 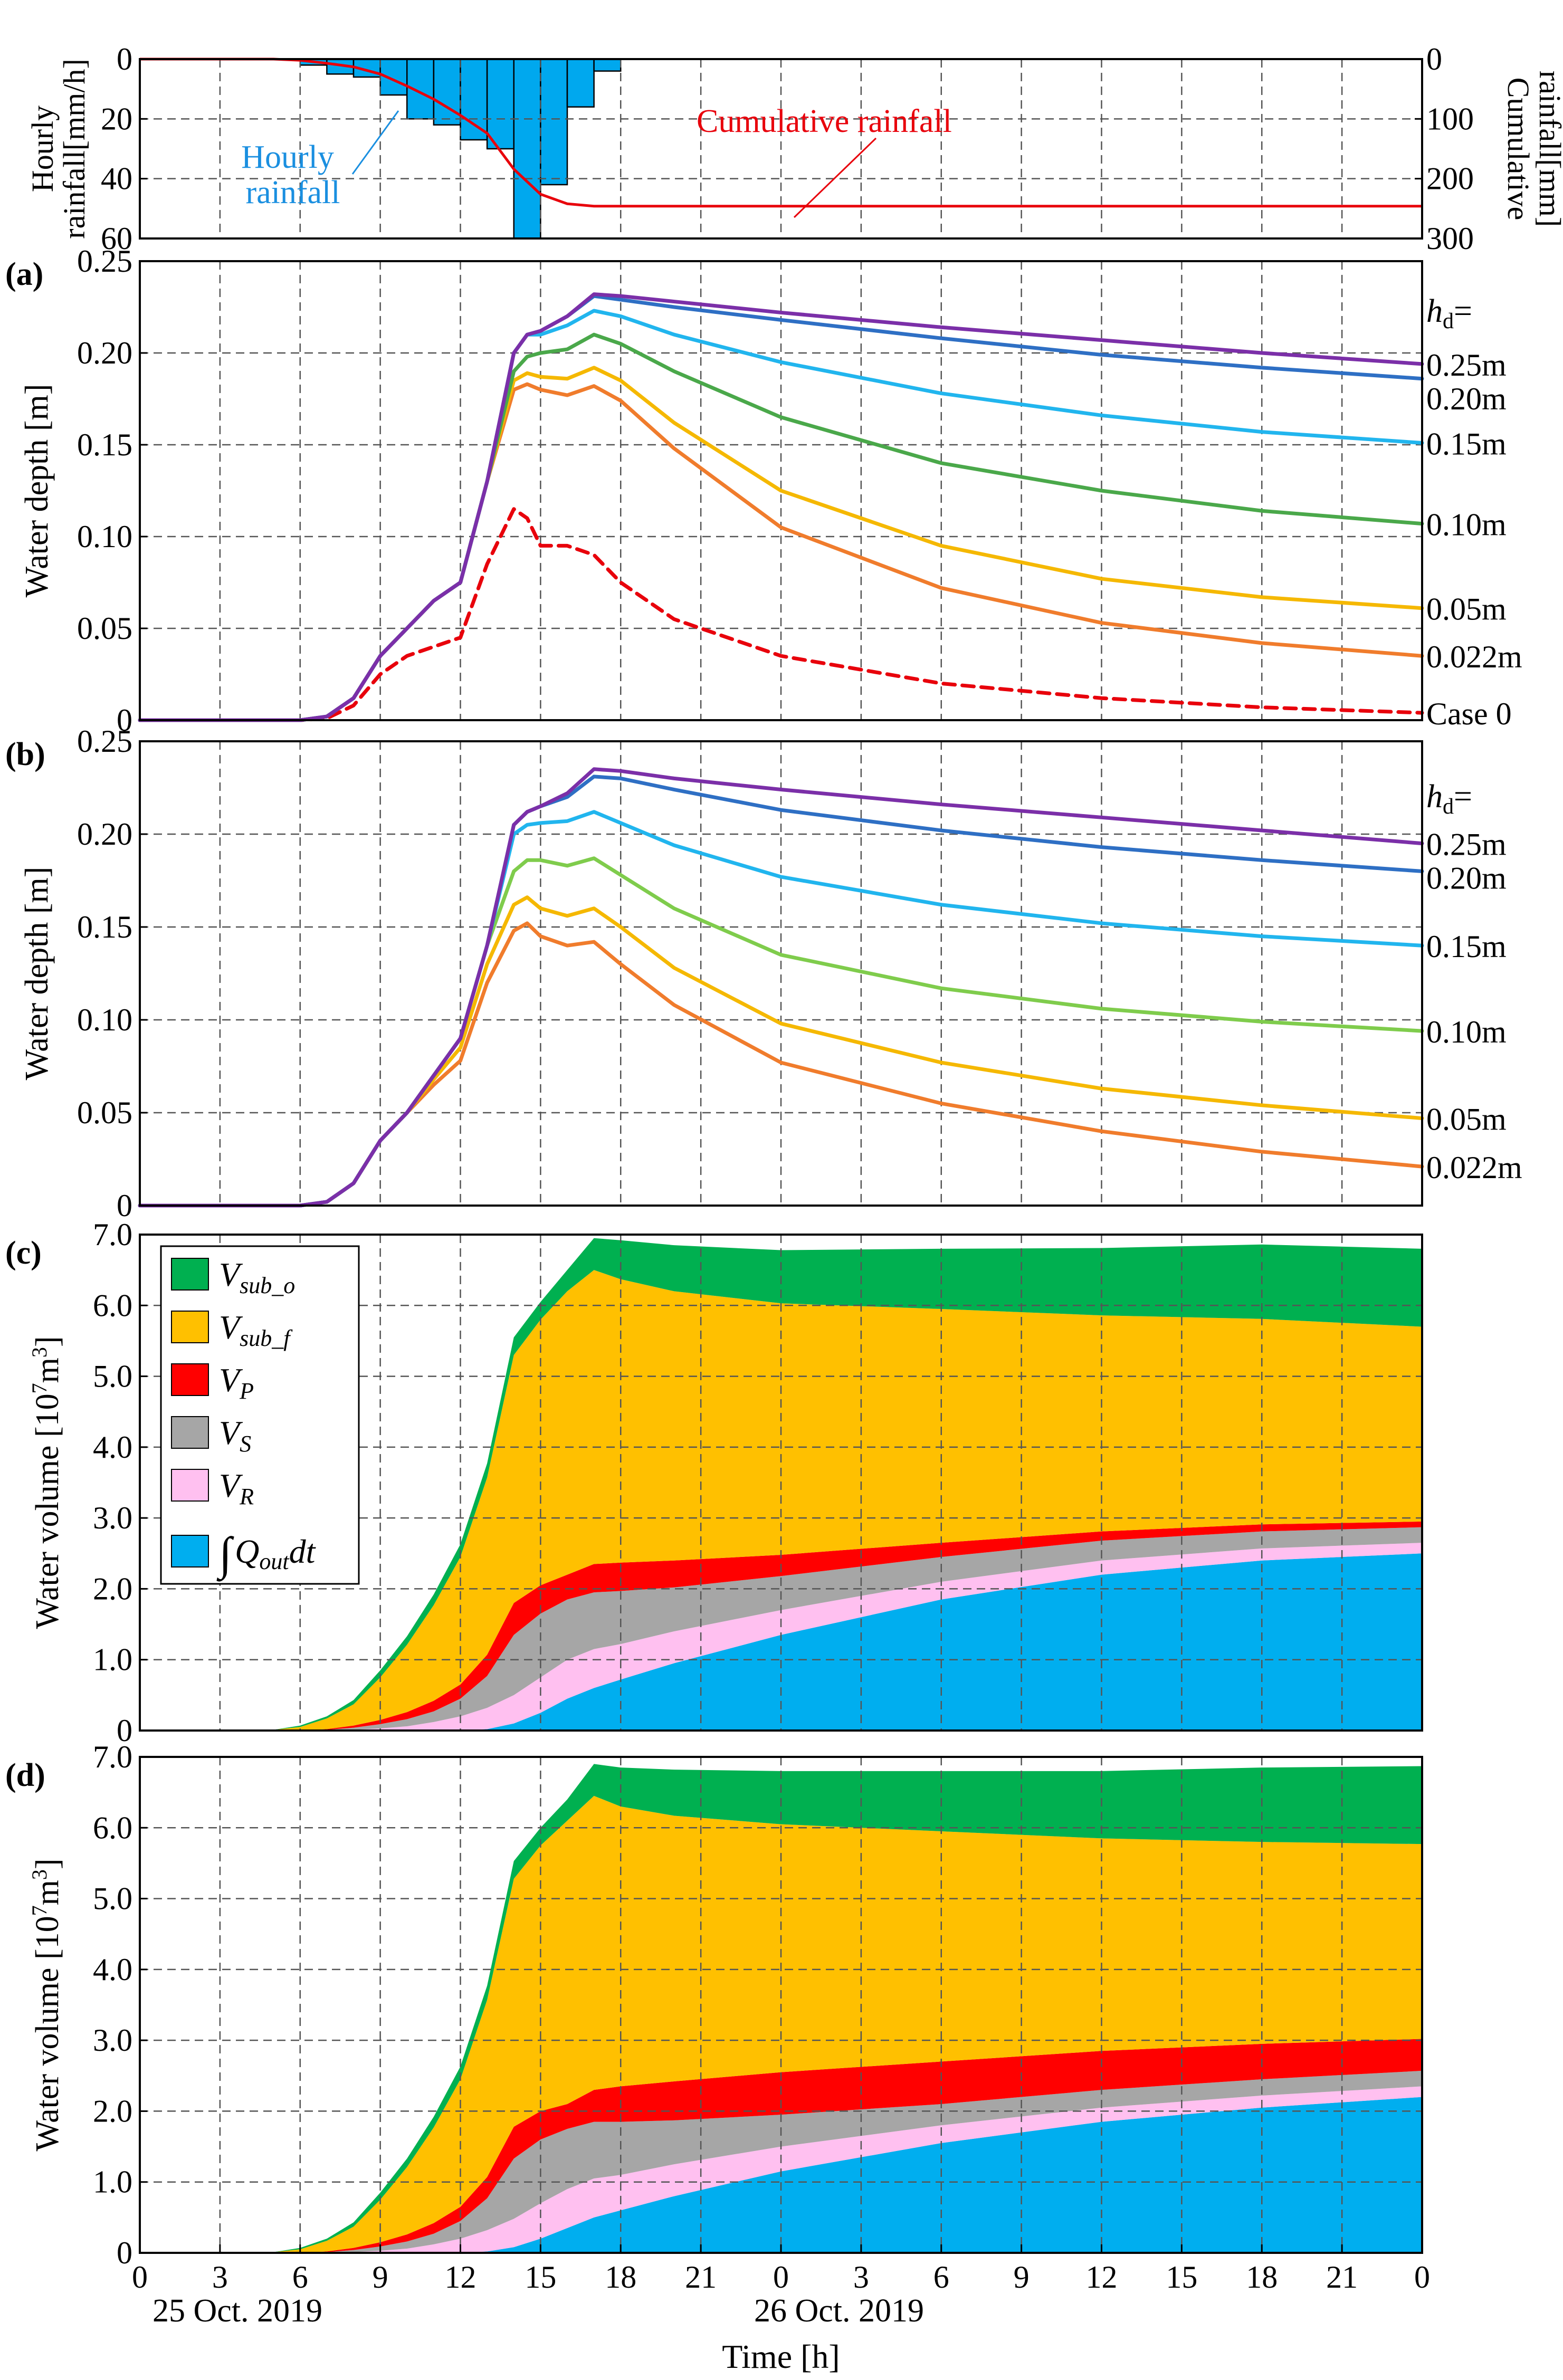 What do you see at coordinates (42, 149) in the screenshot?
I see `rainfall-ylabel-line1: Hourly` at bounding box center [42, 149].